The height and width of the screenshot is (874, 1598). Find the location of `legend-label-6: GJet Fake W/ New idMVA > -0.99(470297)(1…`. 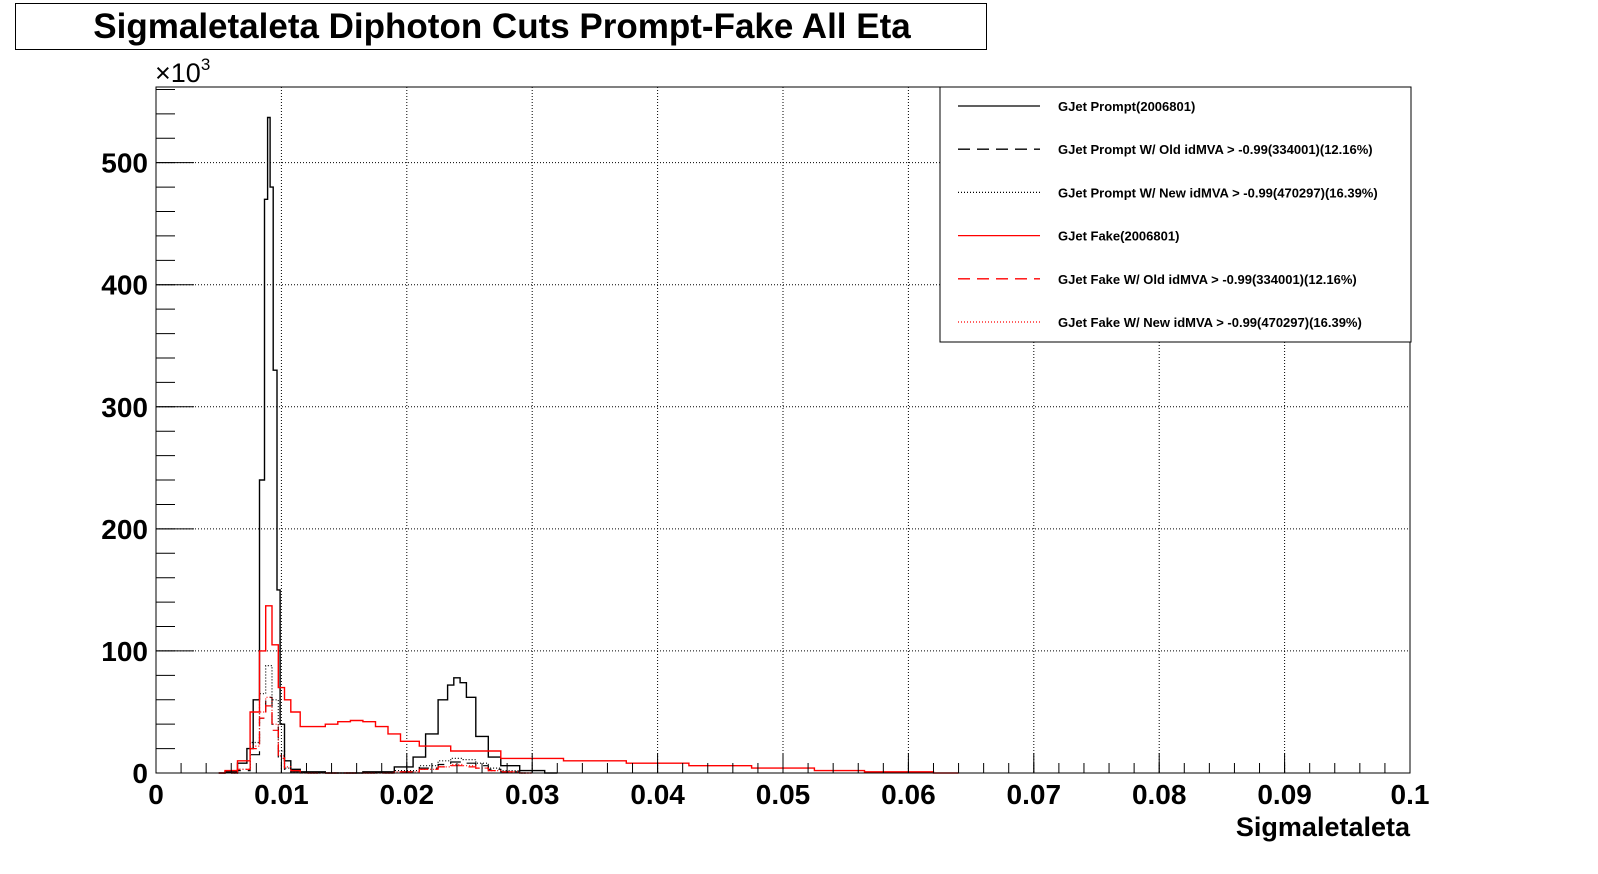

legend-label-6: GJet Fake W/ New idMVA > -0.99(470297)(1… is located at coordinates (1210, 322).